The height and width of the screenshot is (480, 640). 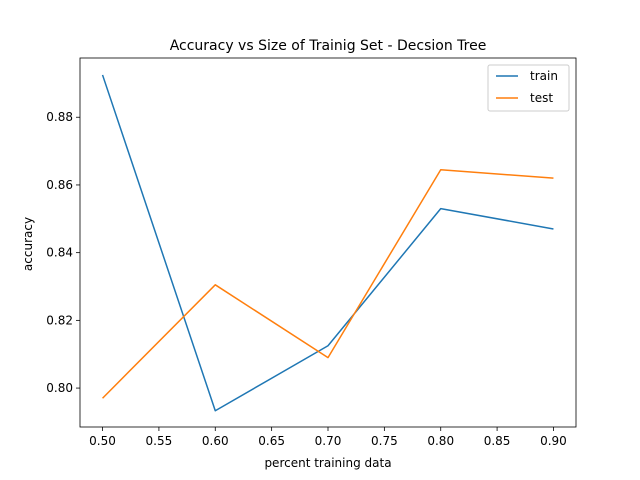 I want to click on x-tick-label: 0.90, so click(x=553, y=441).